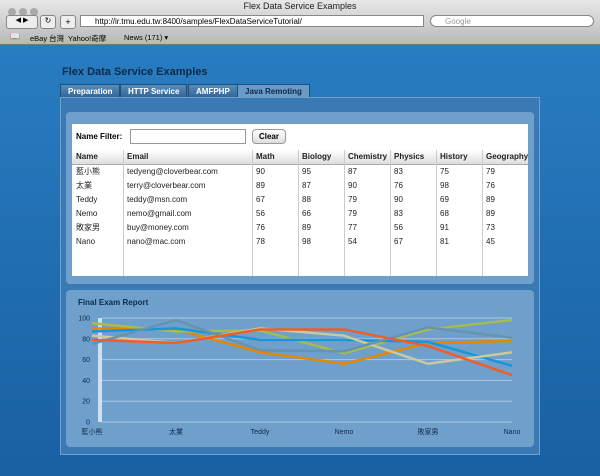 The height and width of the screenshot is (476, 600). What do you see at coordinates (99, 136) in the screenshot?
I see `filter-label: Name Filter:` at bounding box center [99, 136].